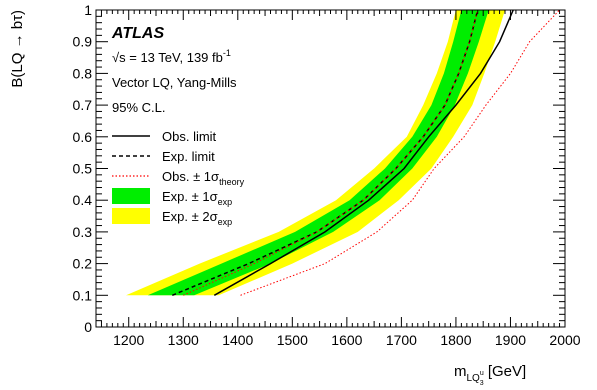  I want to click on y-tick-label: 0.5, so click(83, 169).